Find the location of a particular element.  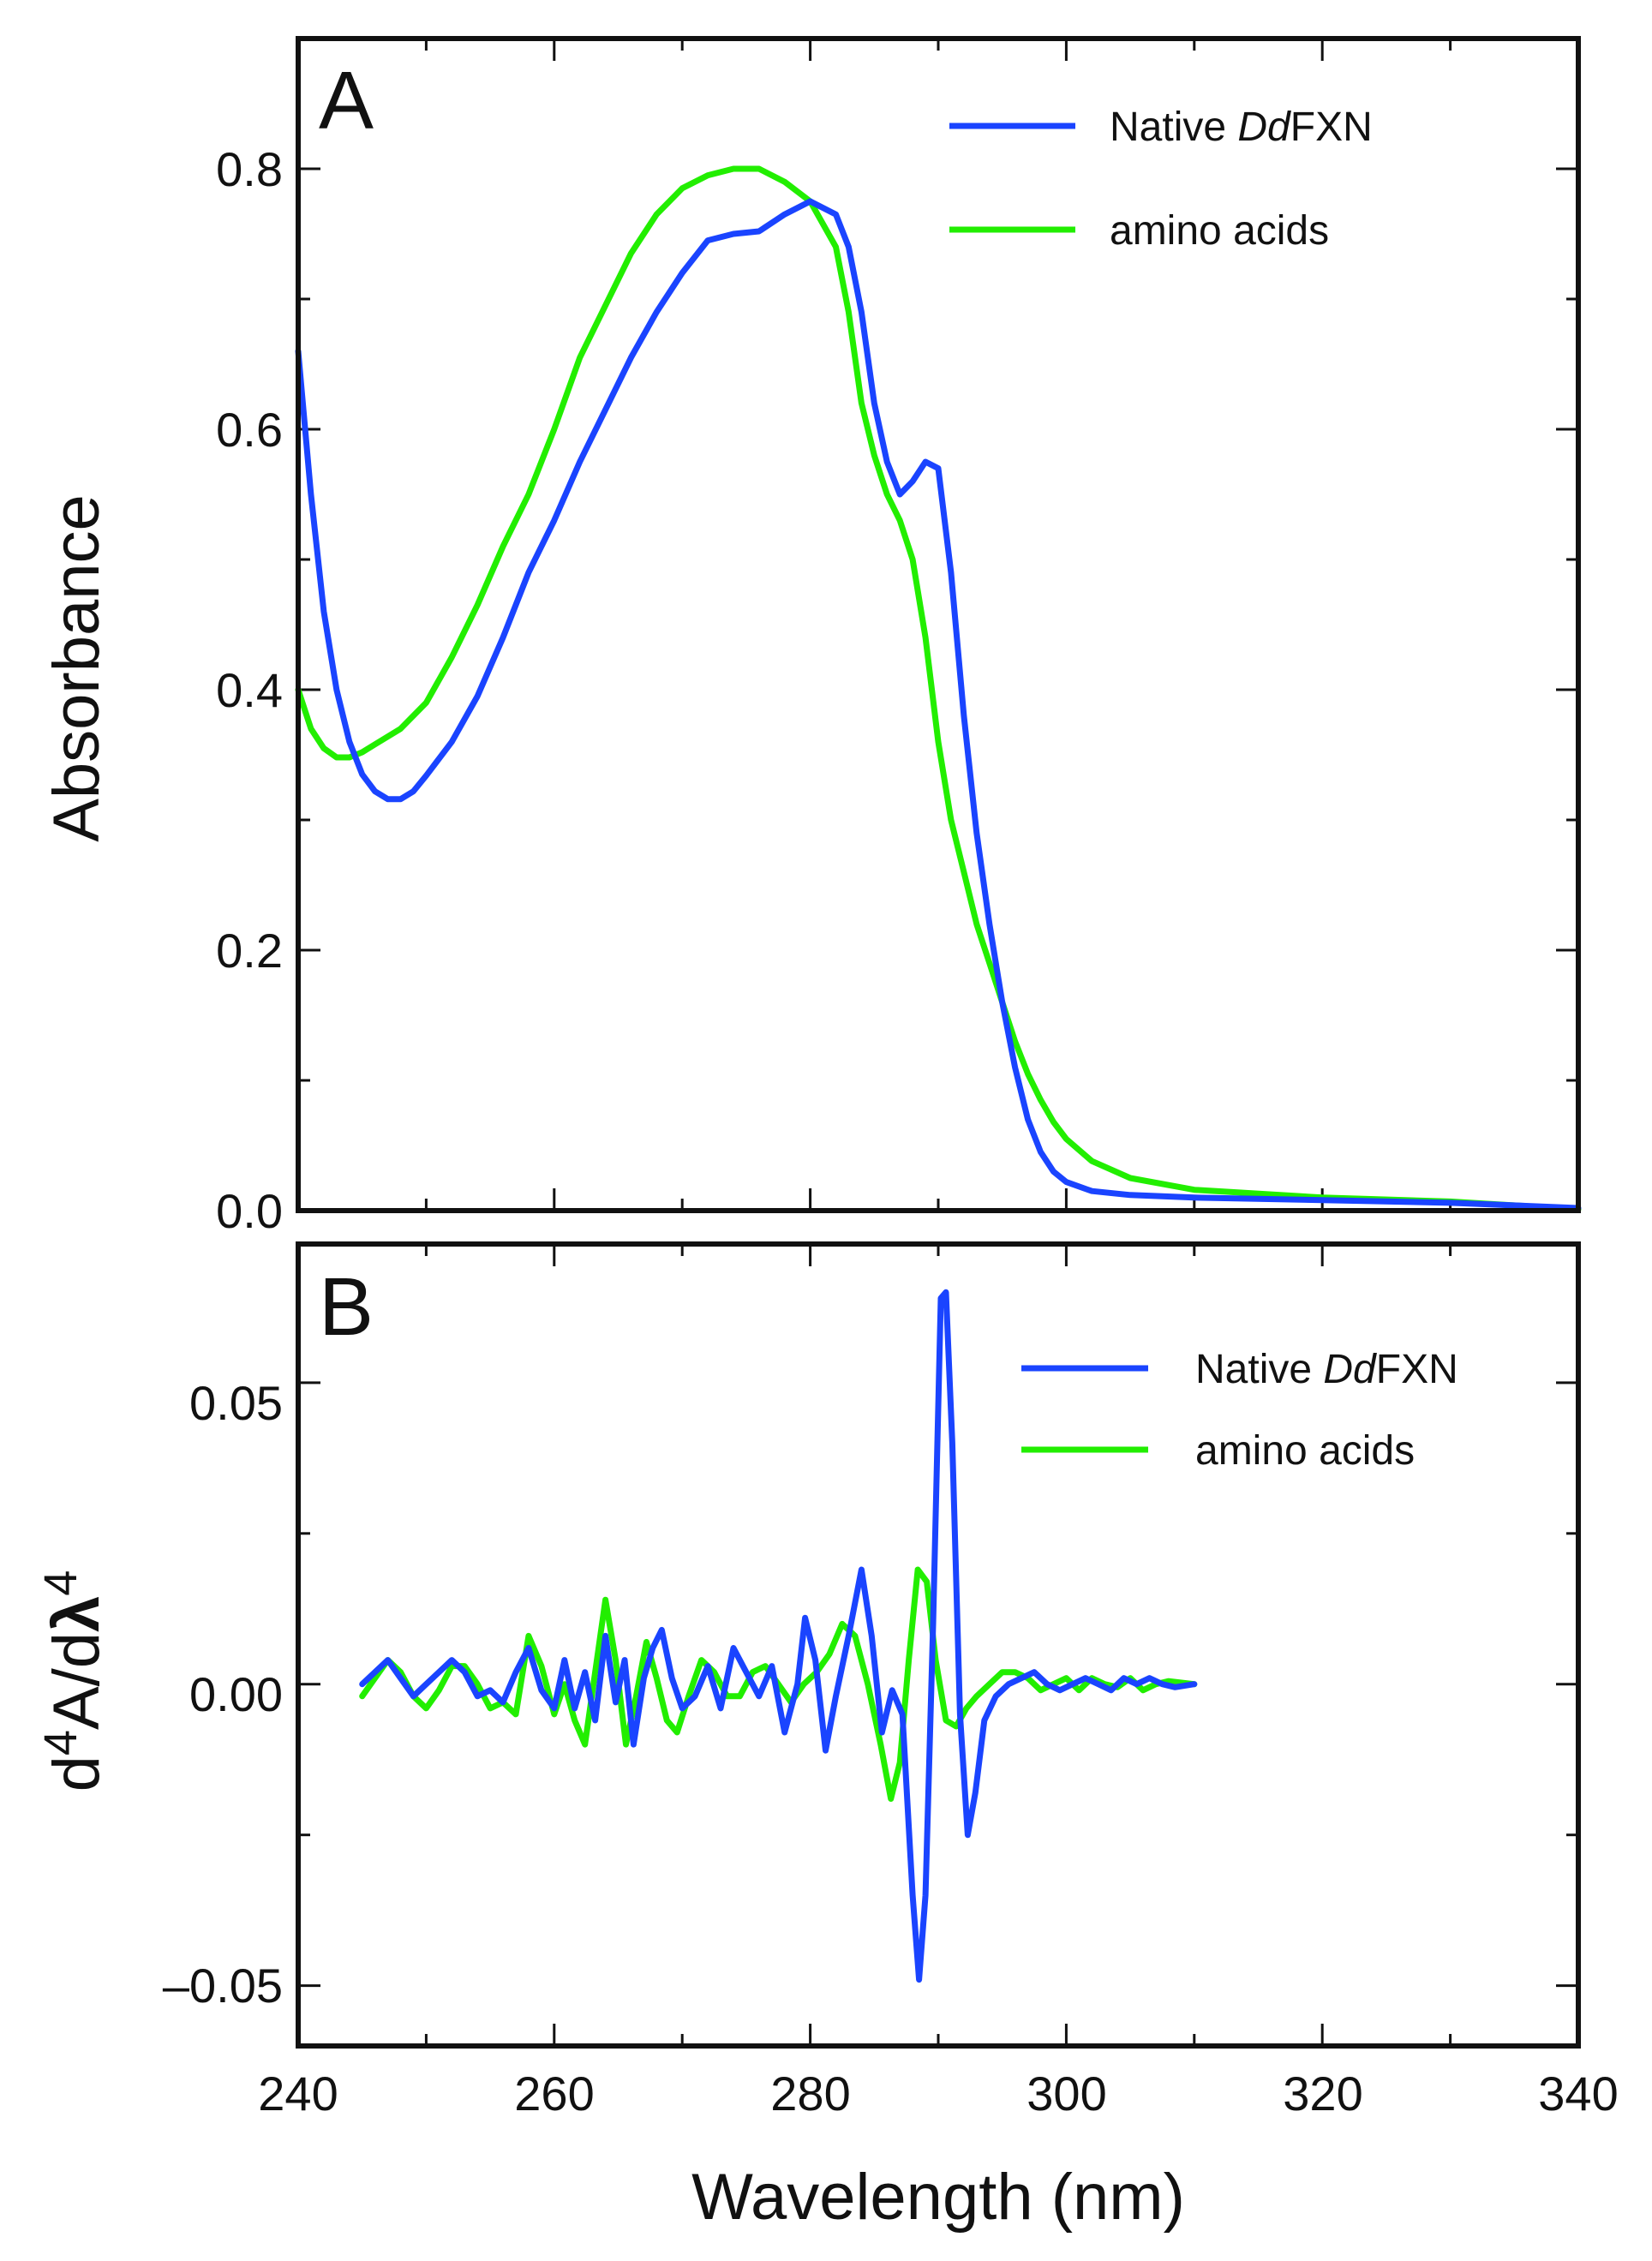

x-tick-label: 320 is located at coordinates (1322, 2093).